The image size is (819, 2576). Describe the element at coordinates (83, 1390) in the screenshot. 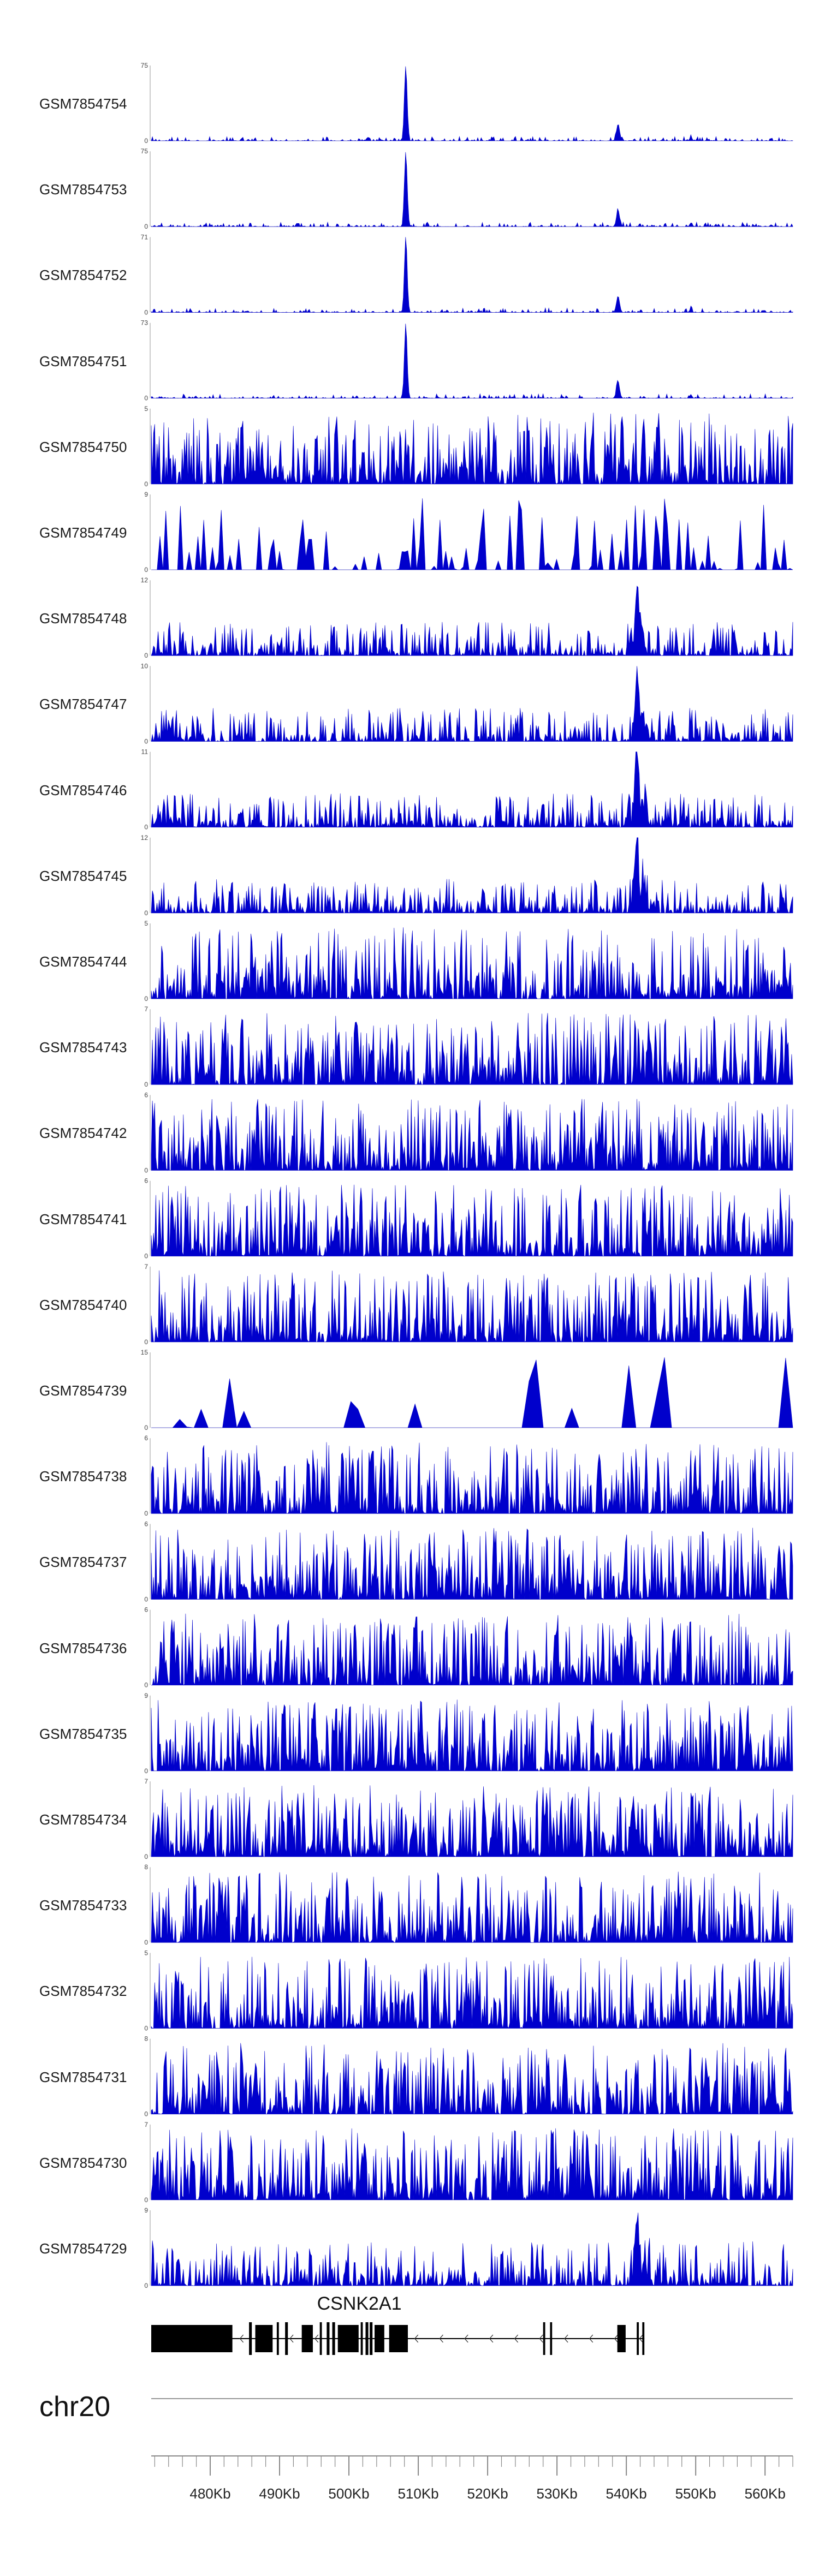

I see `track-label: GSM7854739` at that location.